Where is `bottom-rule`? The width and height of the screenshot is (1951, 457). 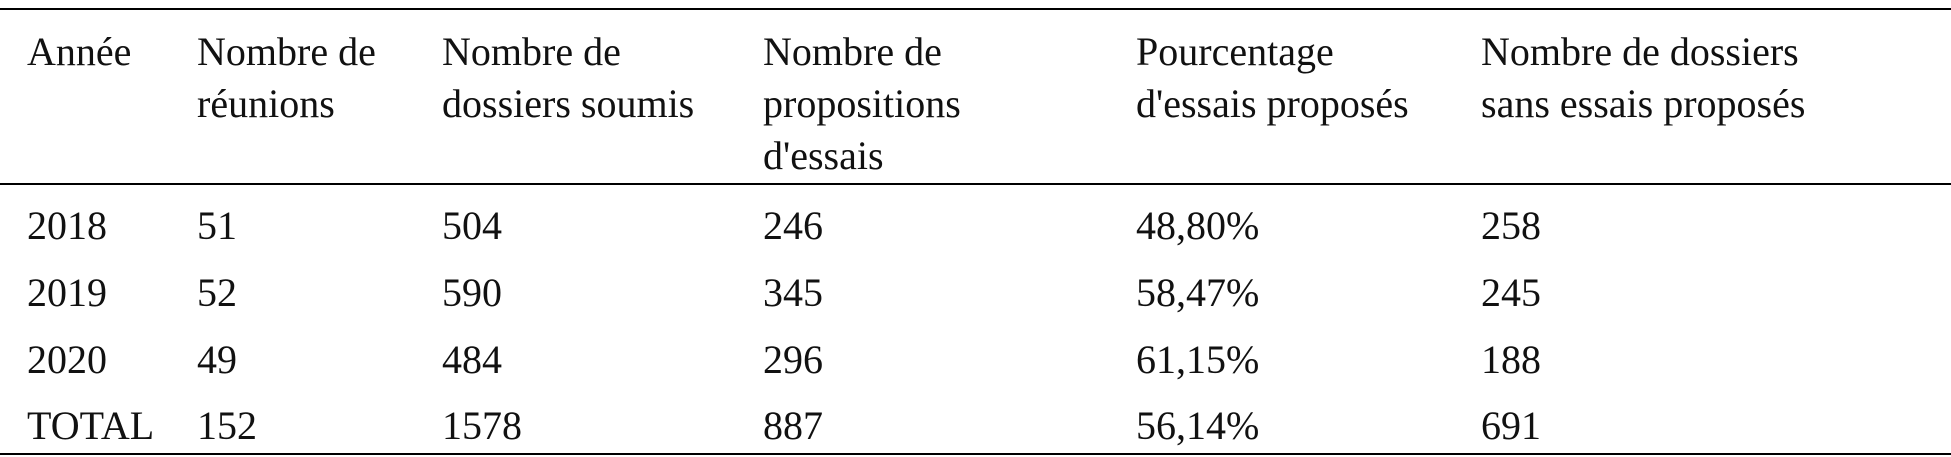 bottom-rule is located at coordinates (975, 454).